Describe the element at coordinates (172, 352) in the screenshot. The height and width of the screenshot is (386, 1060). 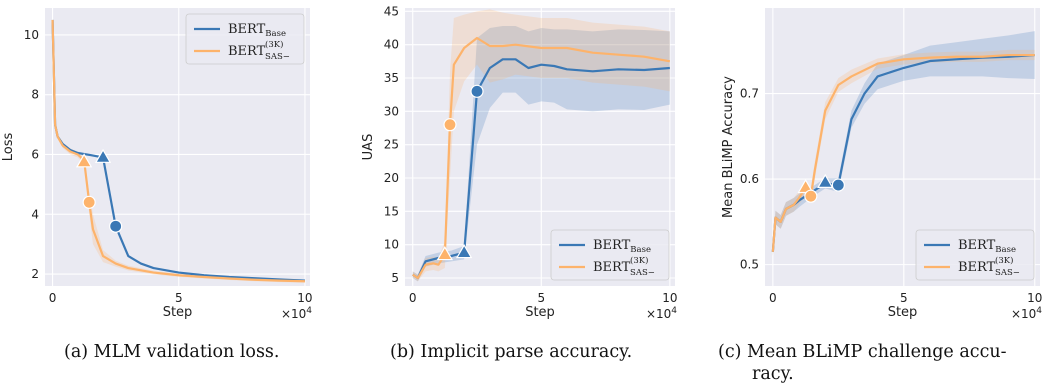
I see `caption-a: (a) MLM validation loss.` at that location.